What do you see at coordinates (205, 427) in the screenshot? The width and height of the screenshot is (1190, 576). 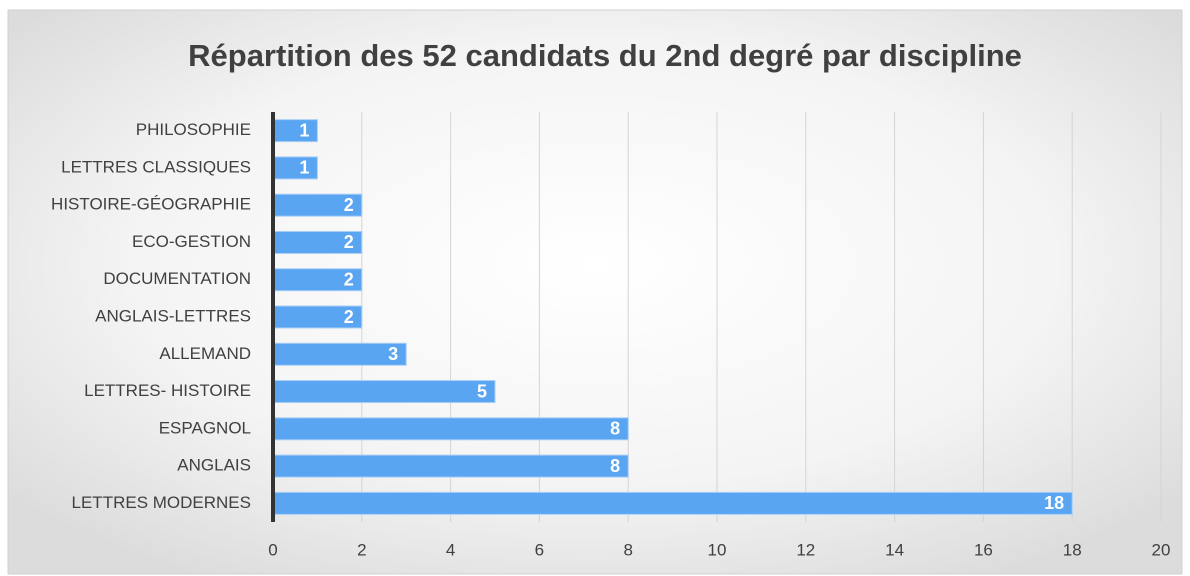 I see `y-tick-label: ESPAGNOL` at bounding box center [205, 427].